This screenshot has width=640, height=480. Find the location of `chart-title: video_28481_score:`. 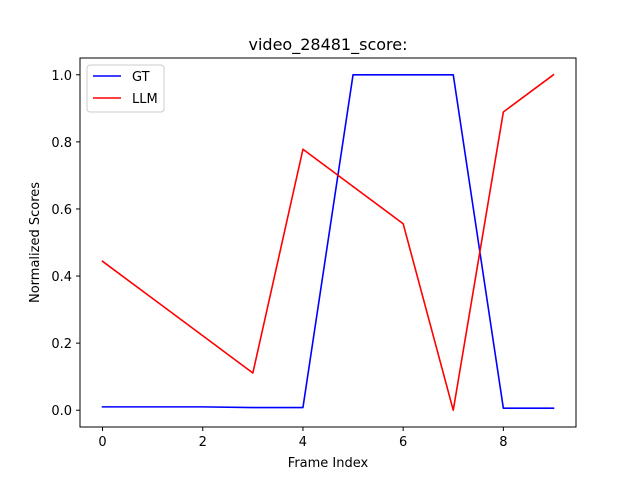

chart-title: video_28481_score: is located at coordinates (328, 45).